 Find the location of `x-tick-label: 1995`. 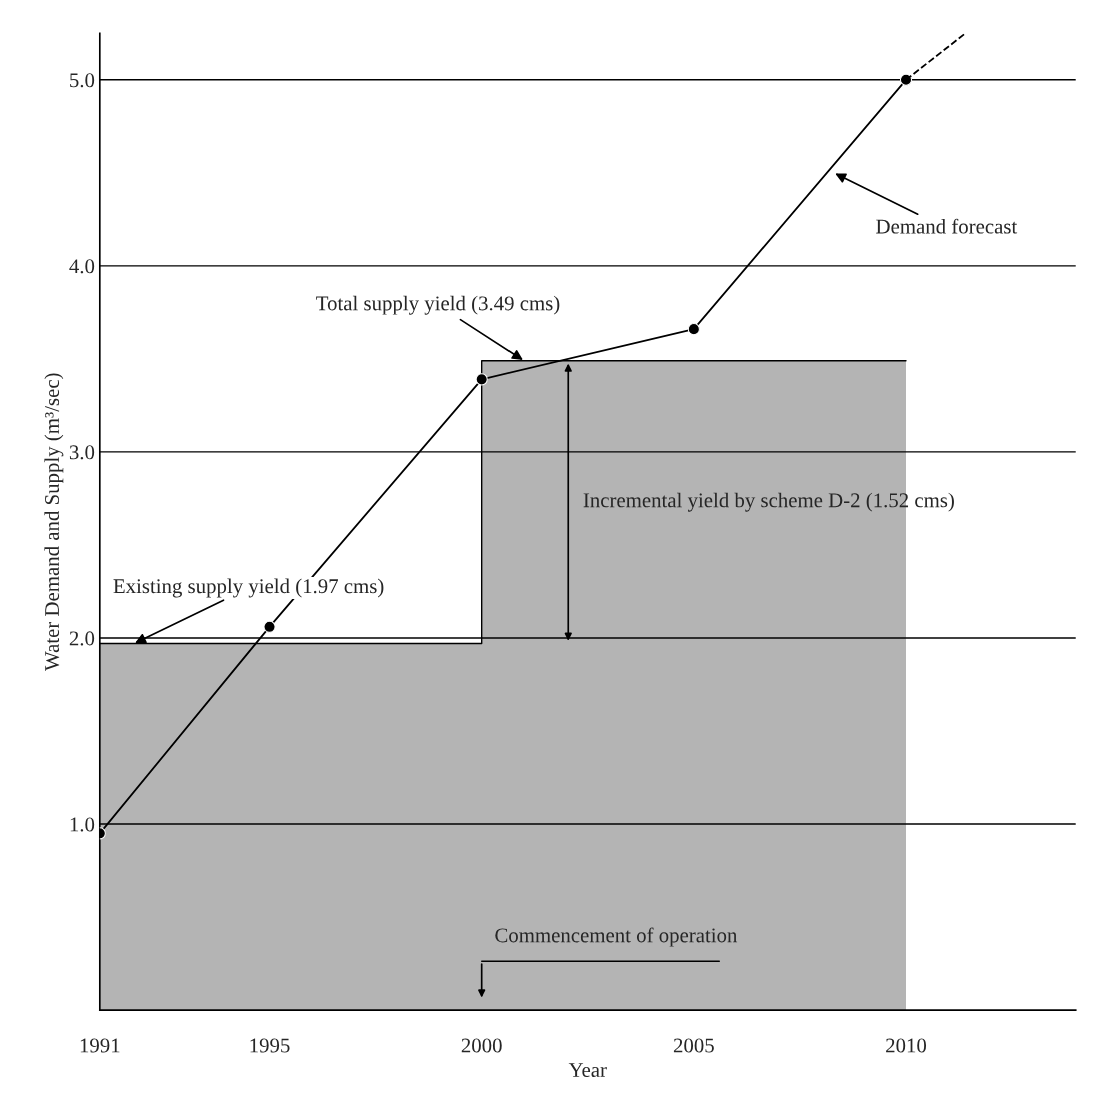

x-tick-label: 1995 is located at coordinates (270, 1045).